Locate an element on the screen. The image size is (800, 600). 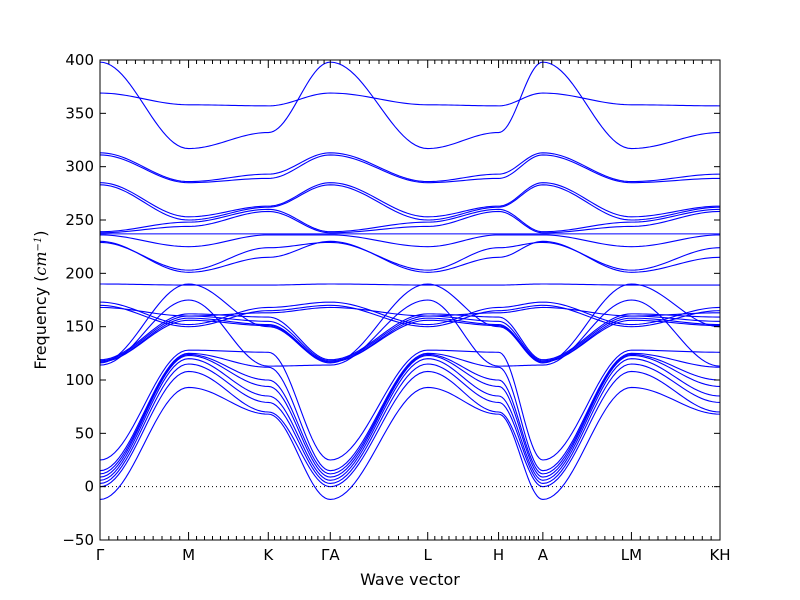
y-tick-label: 400 is located at coordinates (79, 60).